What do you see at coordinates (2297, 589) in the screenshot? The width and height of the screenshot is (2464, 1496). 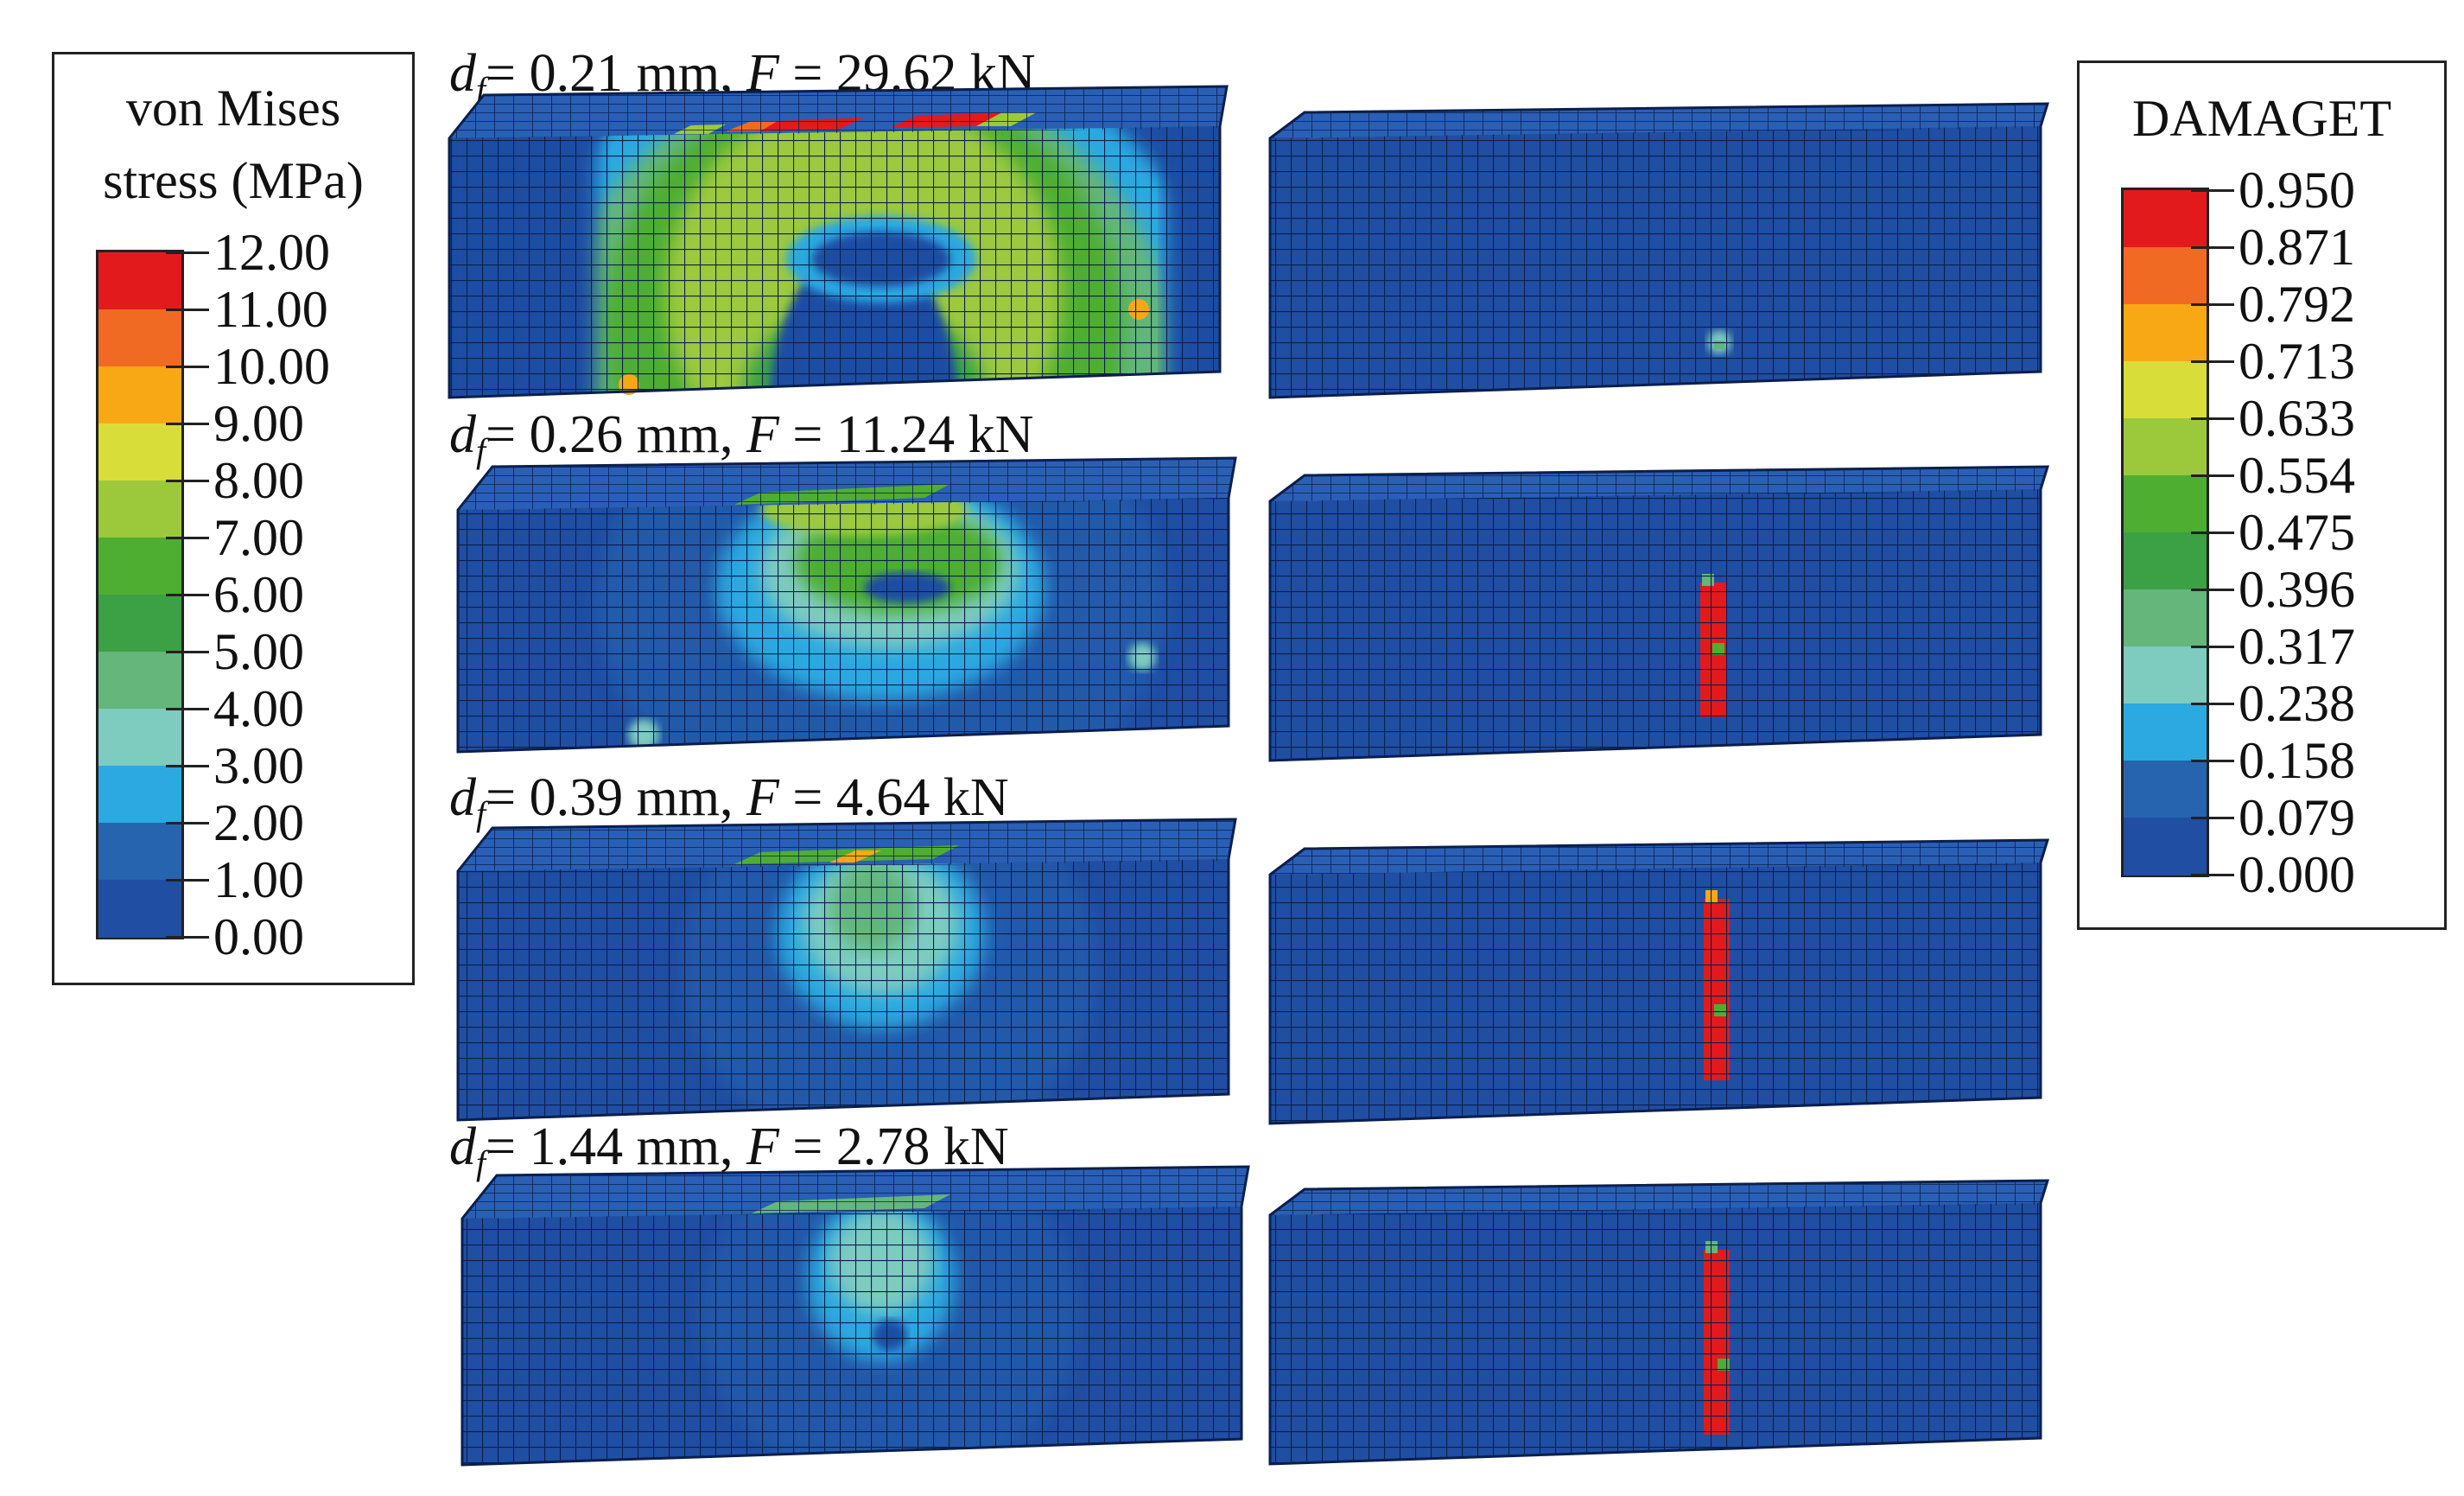 I see `damage-tick-label: 0.396` at bounding box center [2297, 589].